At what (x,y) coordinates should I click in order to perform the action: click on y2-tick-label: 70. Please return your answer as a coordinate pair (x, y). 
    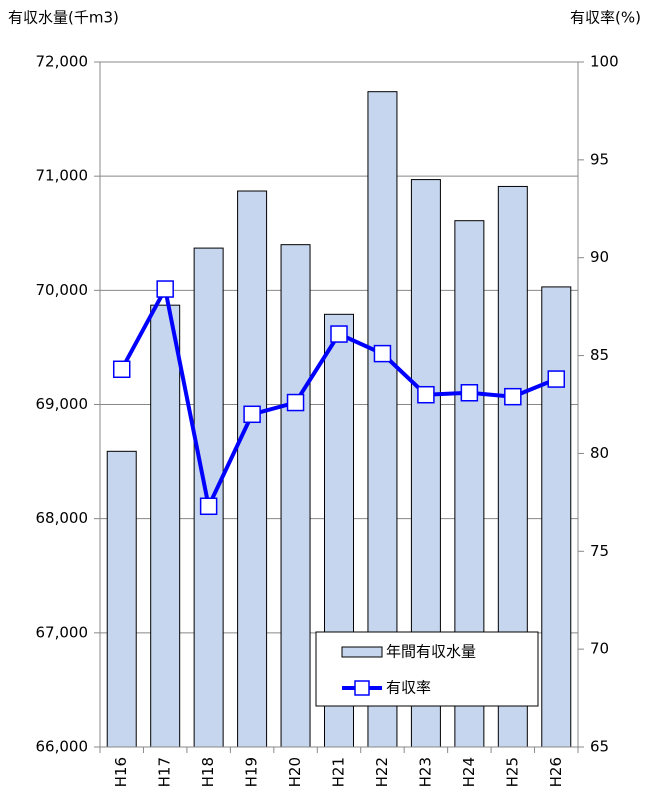
    Looking at the image, I should click on (599, 649).